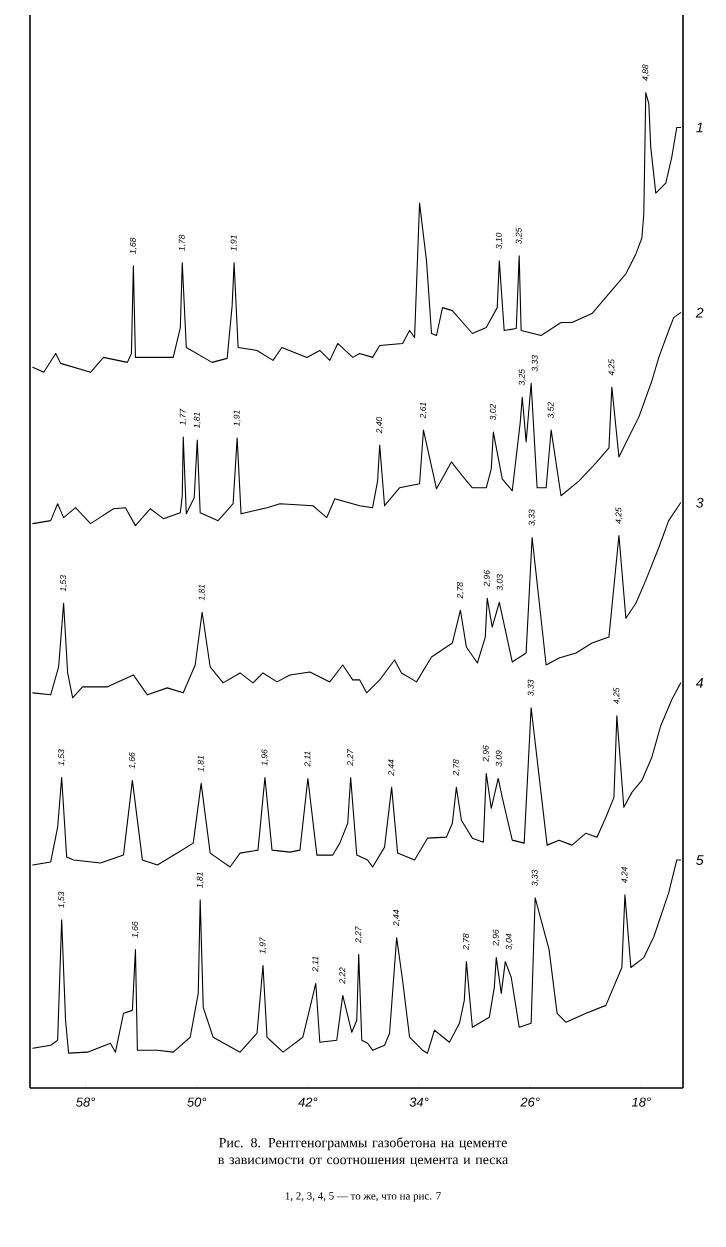 The width and height of the screenshot is (726, 1247). Describe the element at coordinates (499, 240) in the screenshot. I see `annotation: 3,10` at that location.